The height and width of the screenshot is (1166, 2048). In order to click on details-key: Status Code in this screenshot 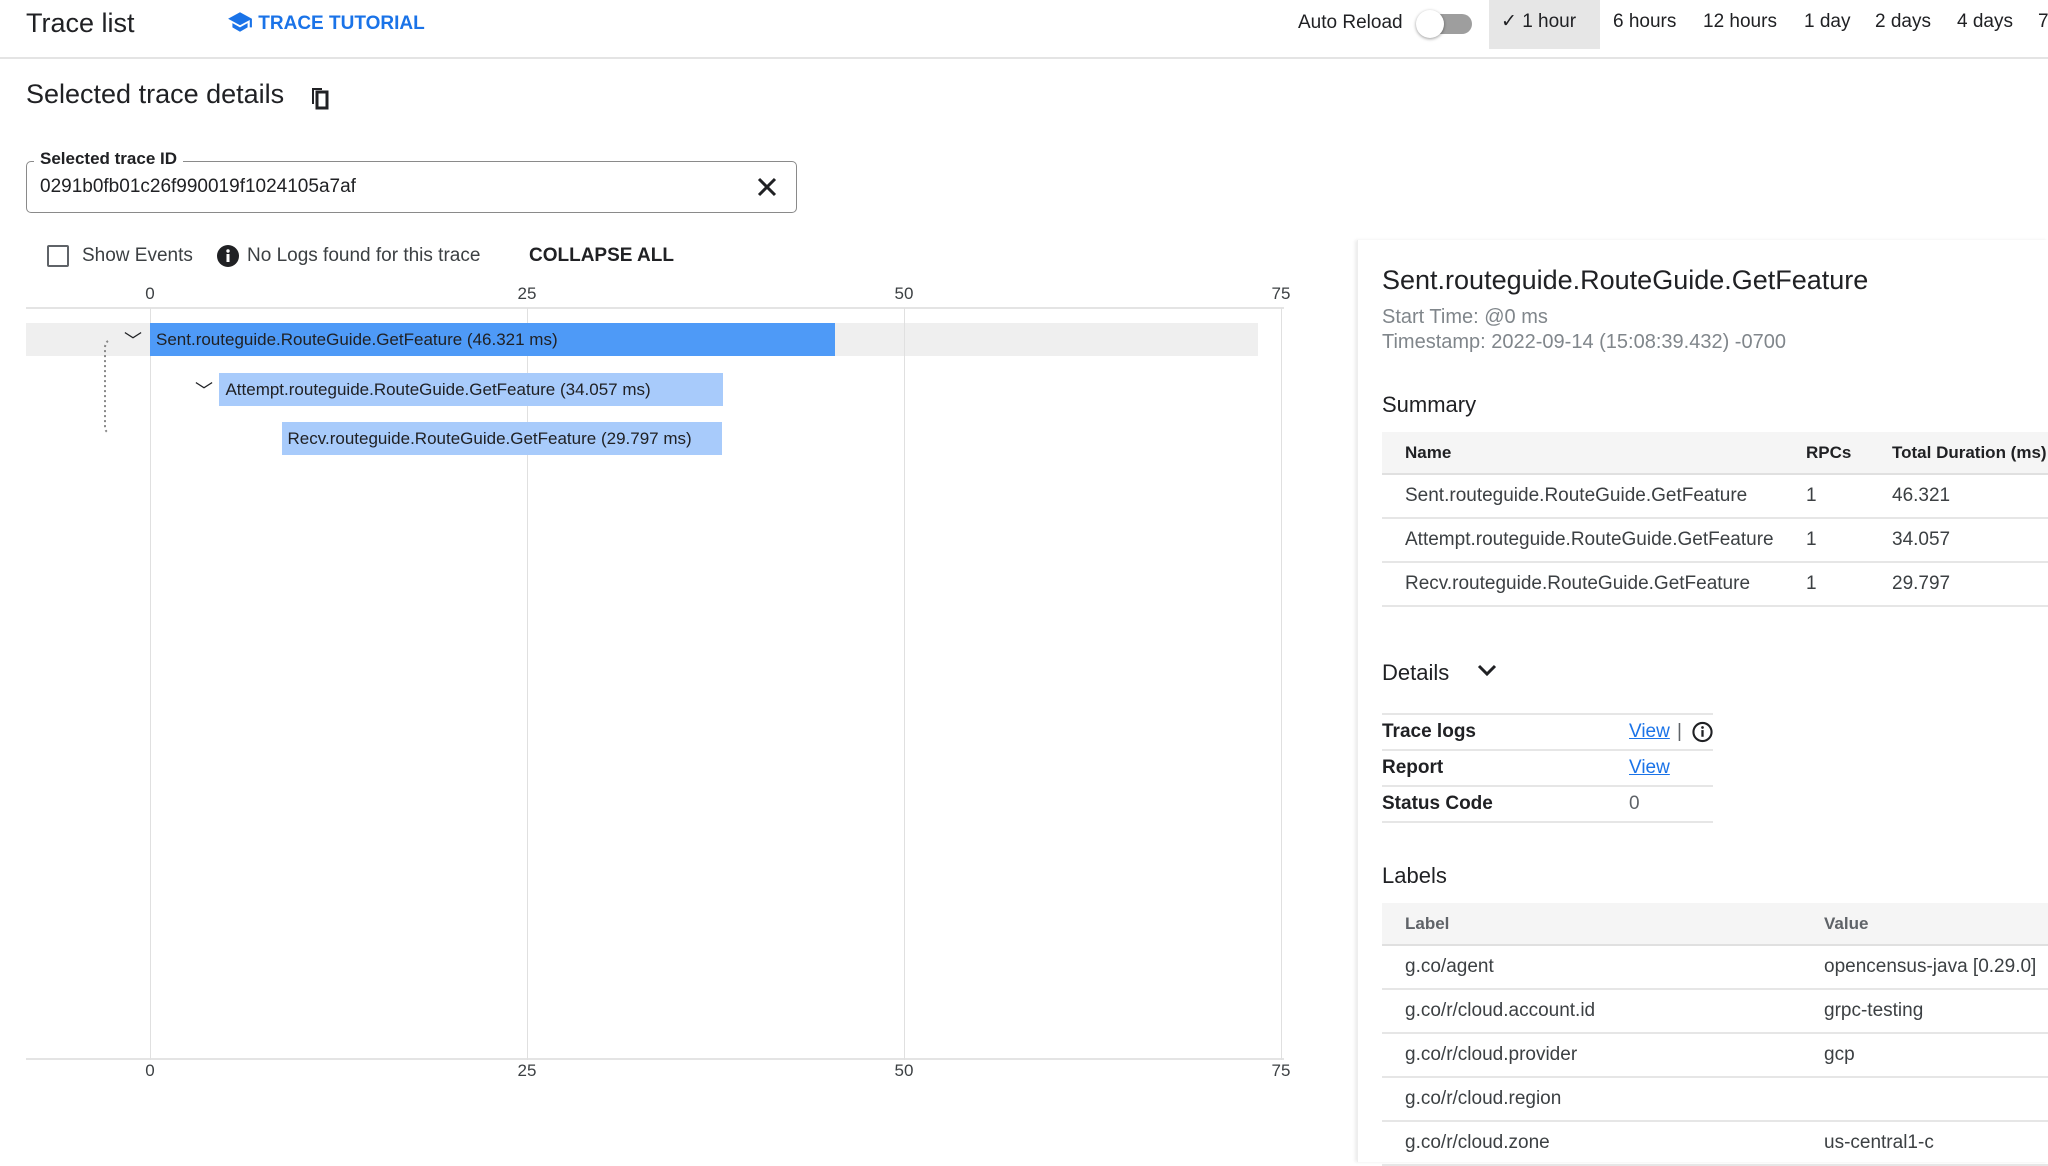, I will do `click(1437, 803)`.